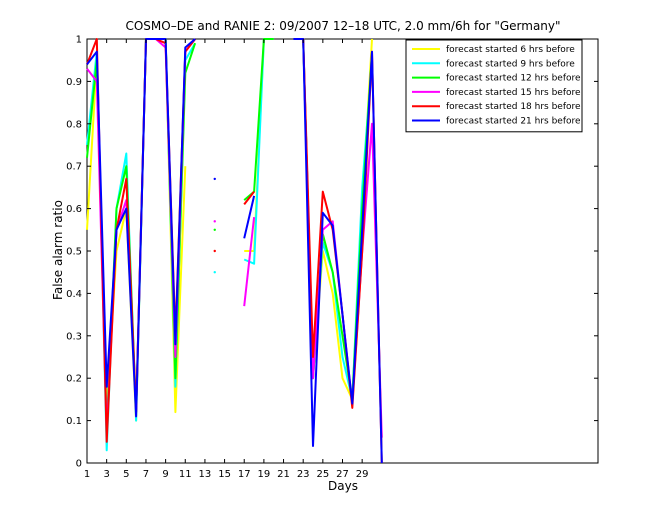  I want to click on x-tick-label: 7, so click(146, 474).